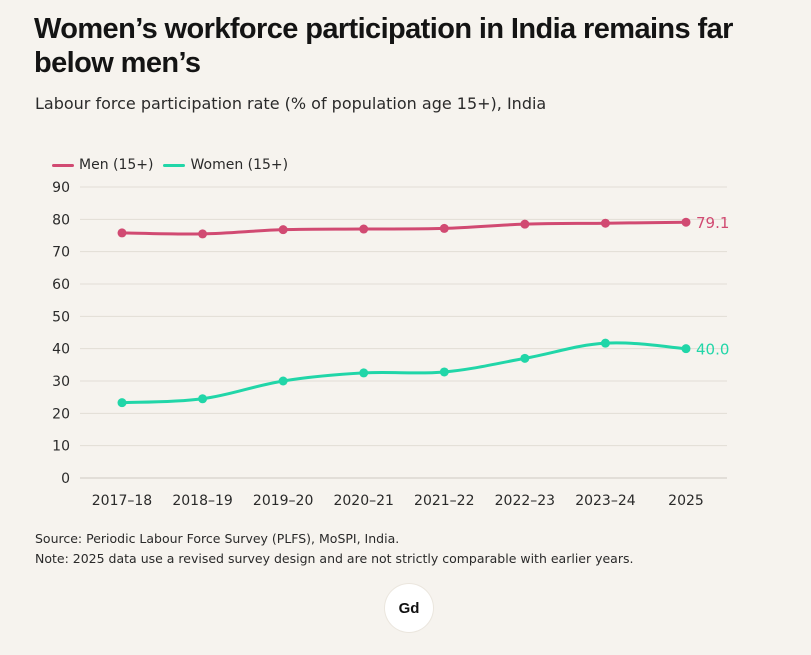  What do you see at coordinates (61, 447) in the screenshot?
I see `y-tick-label: 10` at bounding box center [61, 447].